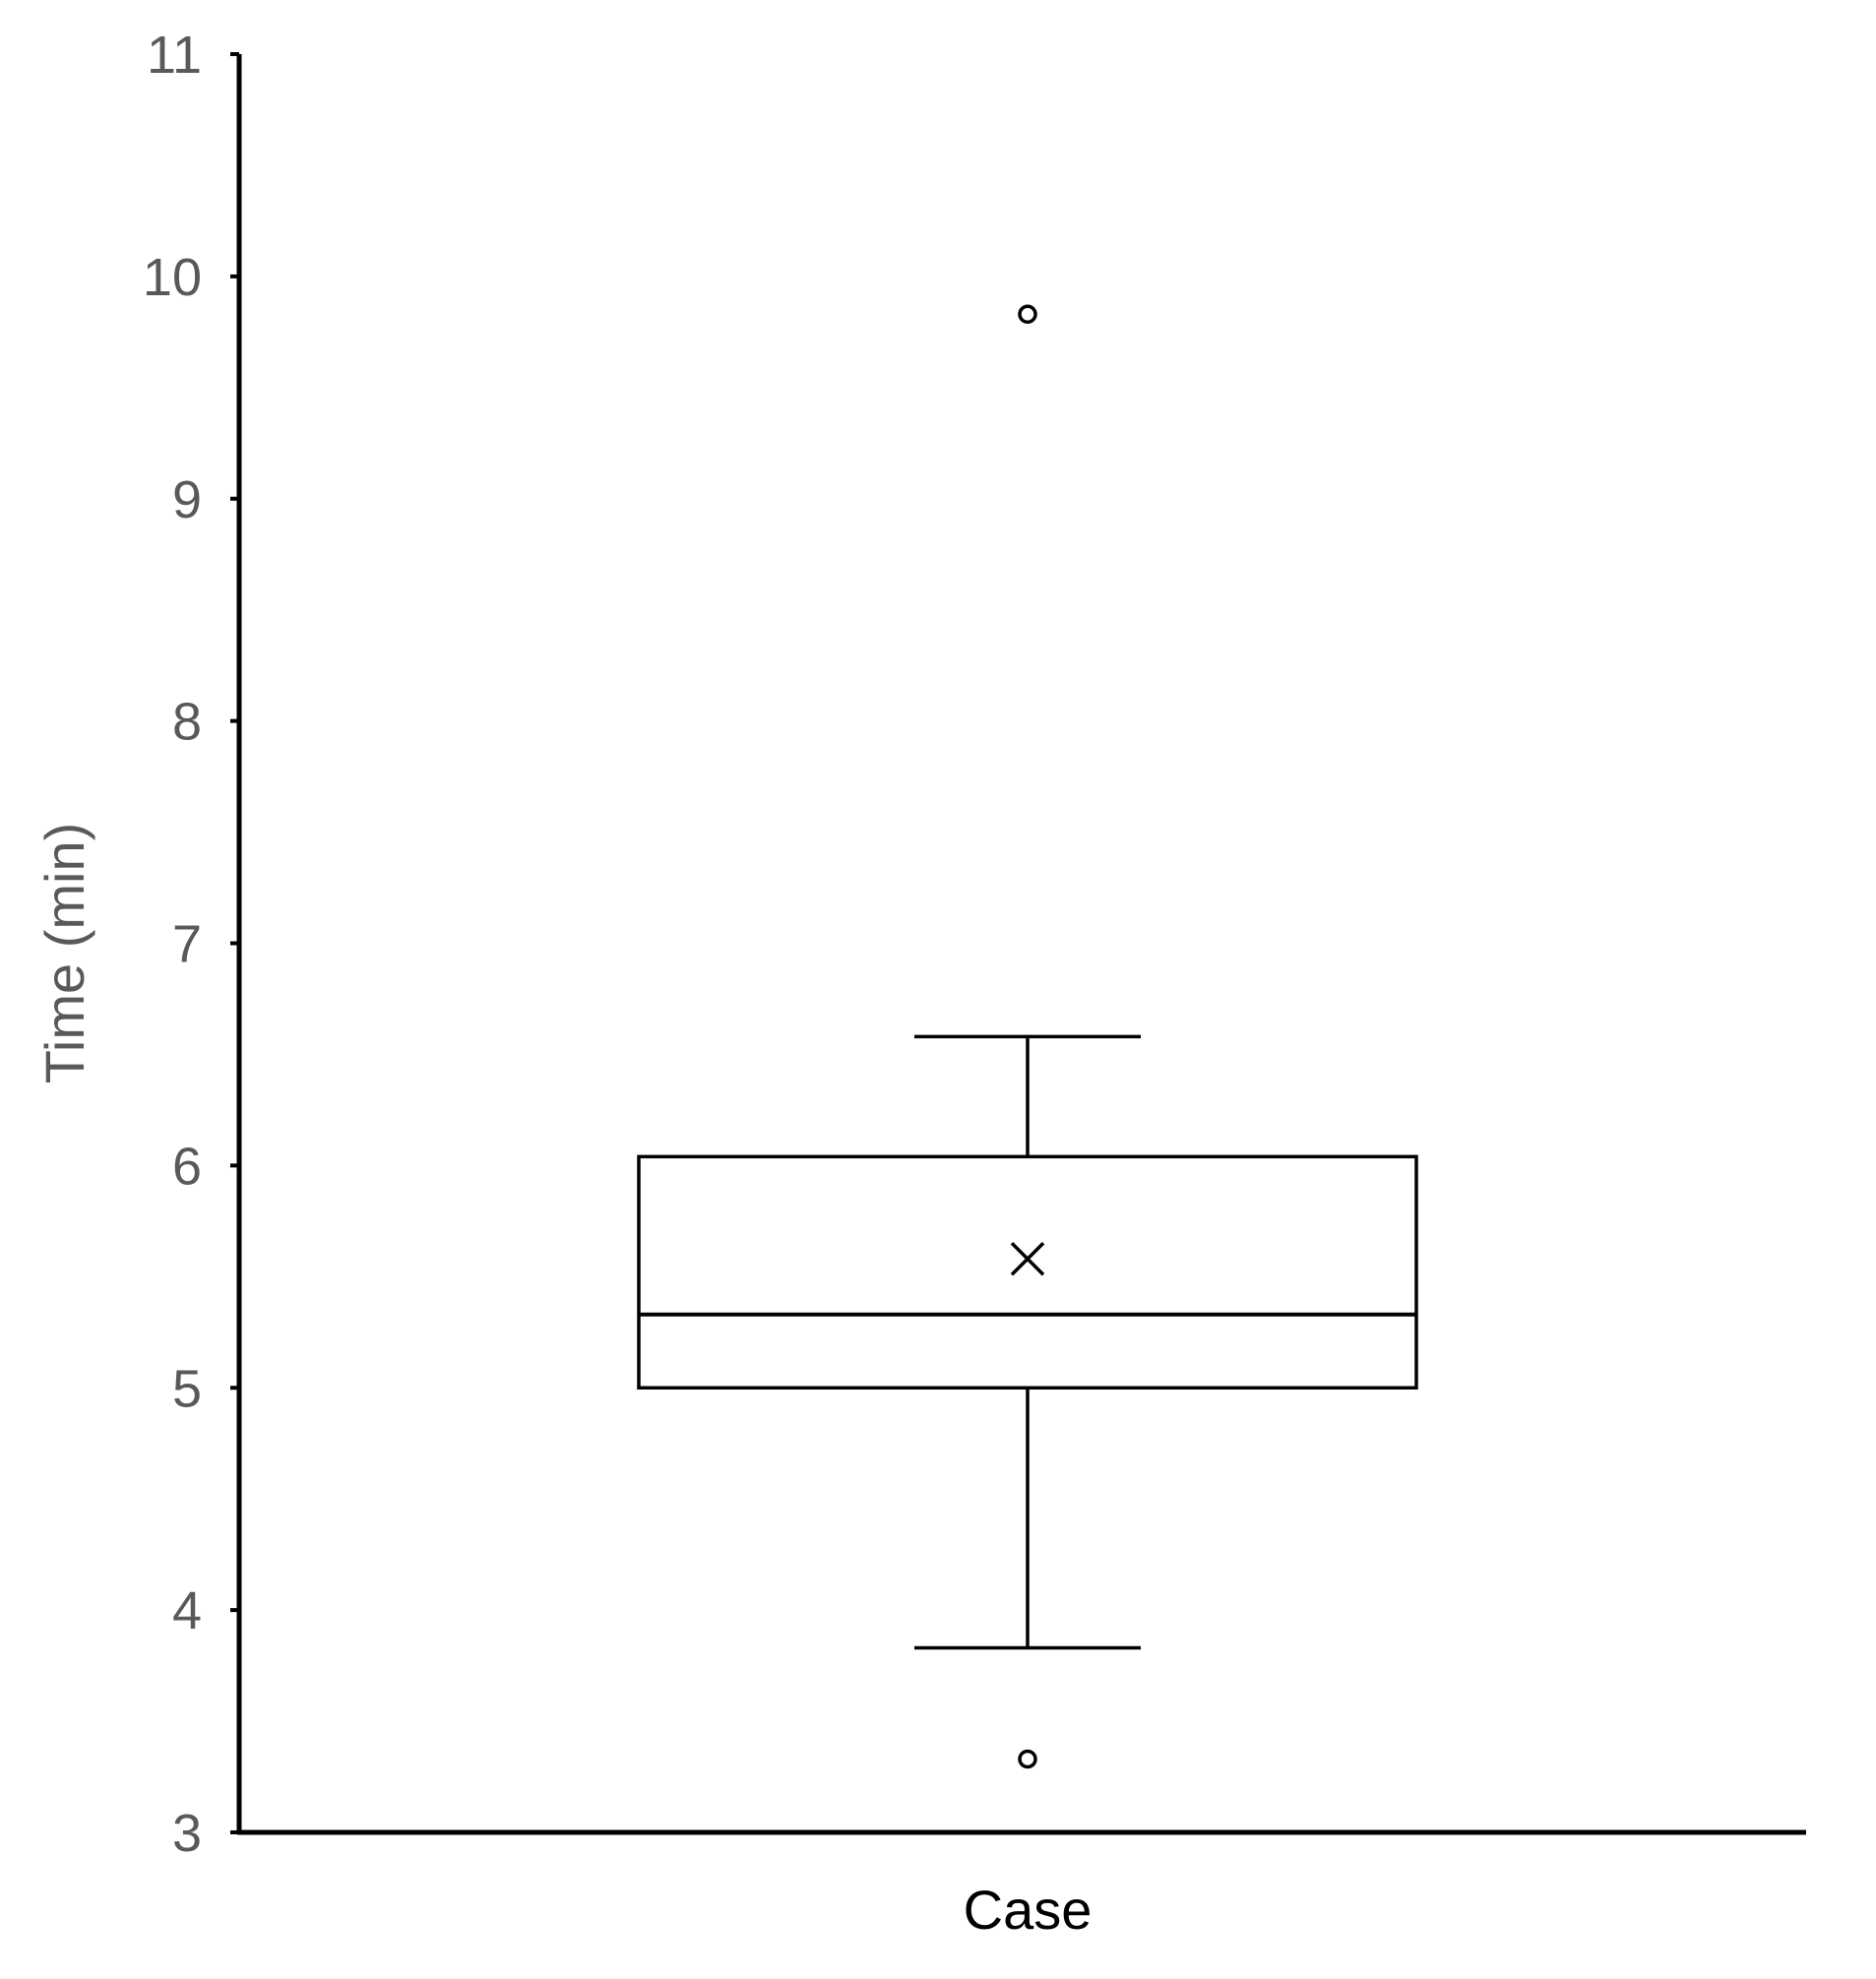 Image resolution: width=1876 pixels, height=1979 pixels. I want to click on y-axis-title: Time (min), so click(64, 953).